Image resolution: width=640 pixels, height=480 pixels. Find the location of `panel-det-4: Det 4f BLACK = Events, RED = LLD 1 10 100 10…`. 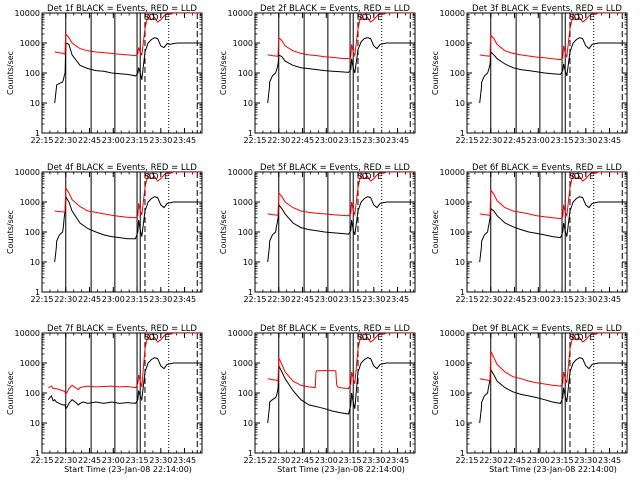

panel-det-4: Det 4f BLACK = Events, RED = LLD 1 10 100 10… is located at coordinates (104, 233).